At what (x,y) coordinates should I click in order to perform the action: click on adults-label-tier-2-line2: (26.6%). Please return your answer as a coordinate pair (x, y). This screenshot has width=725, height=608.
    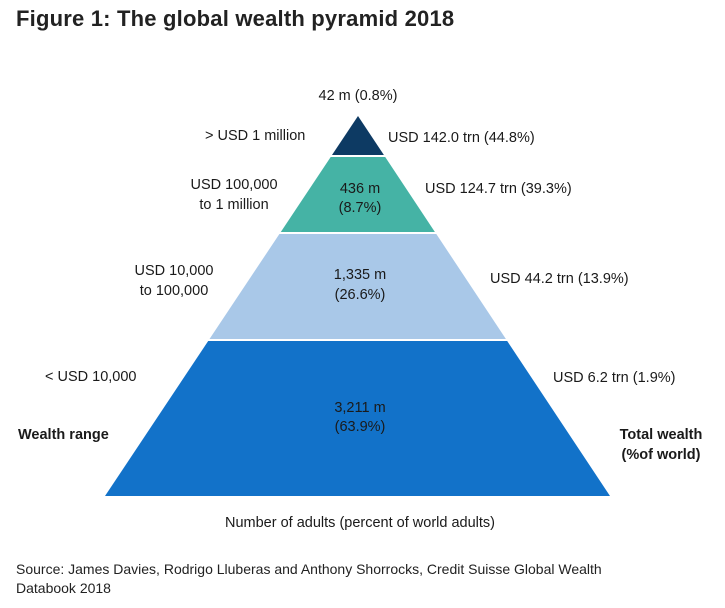
    Looking at the image, I should click on (360, 295).